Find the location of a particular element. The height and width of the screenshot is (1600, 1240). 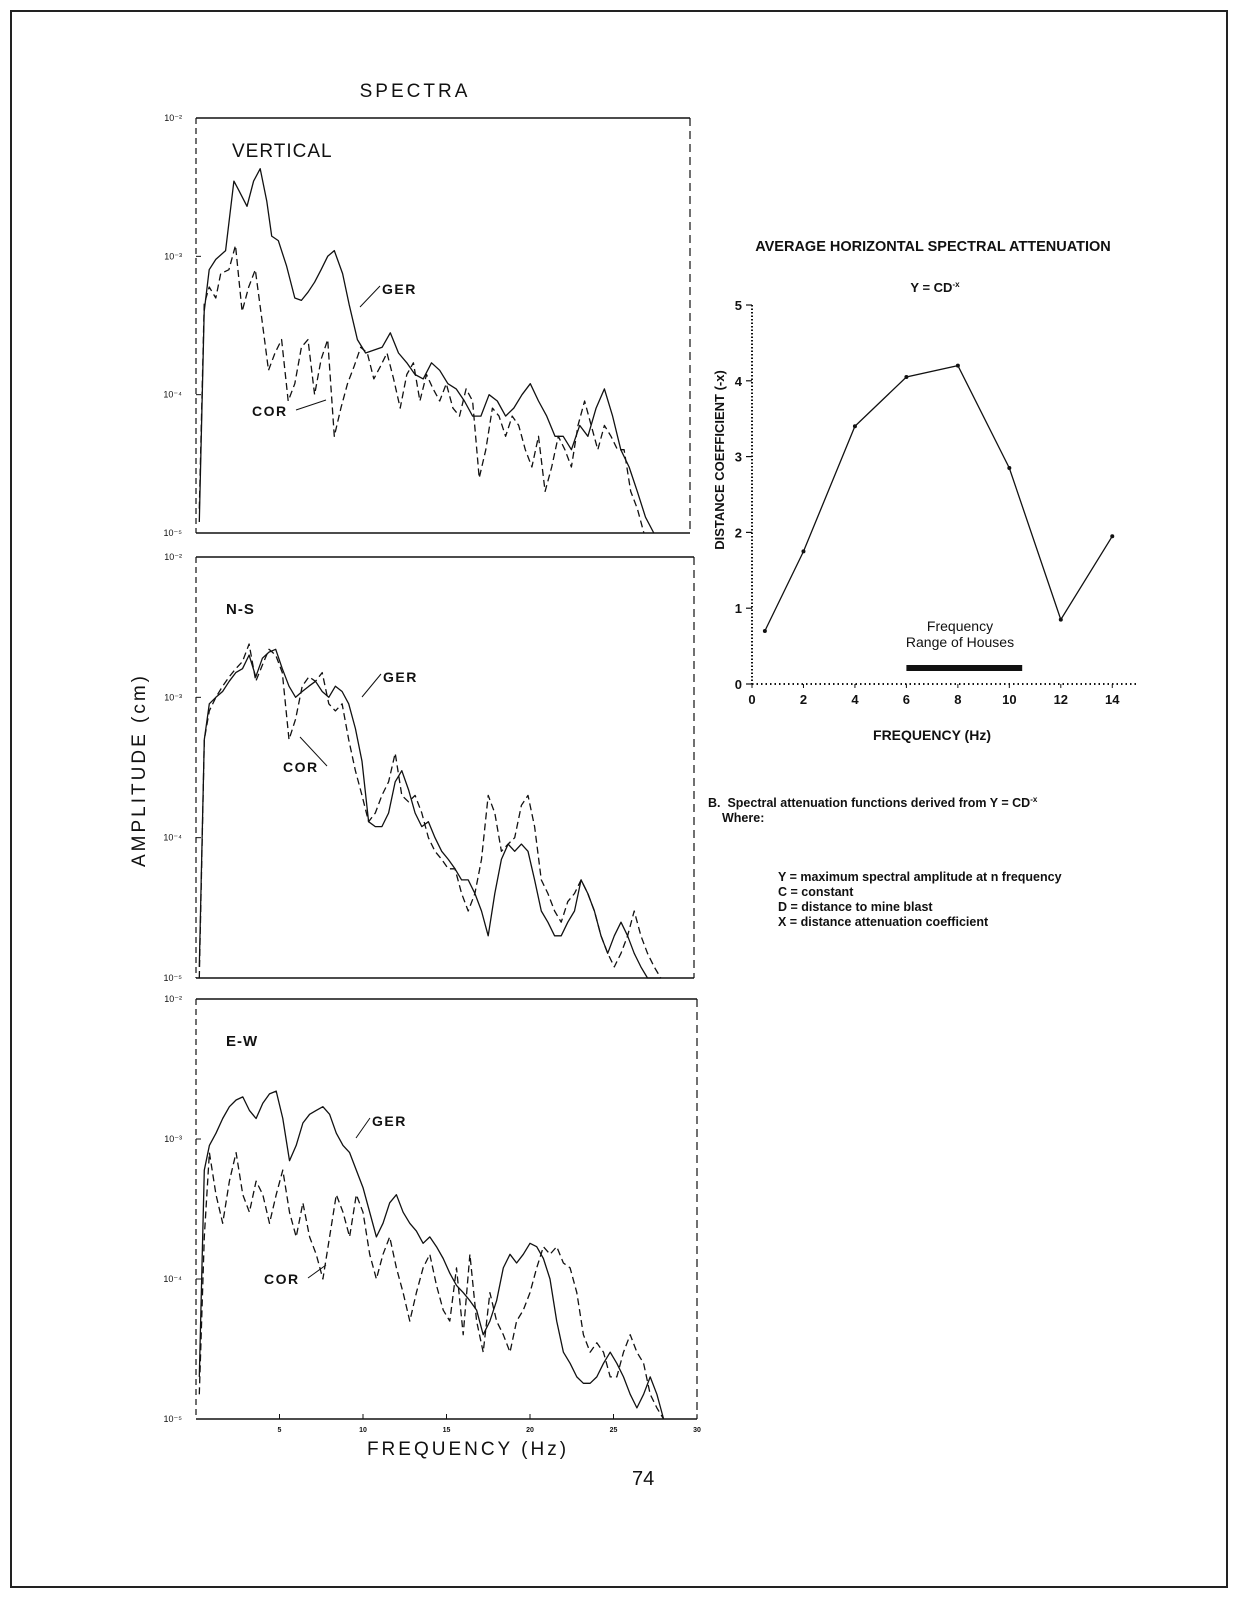

y-tick-label: 2 is located at coordinates (738, 532).